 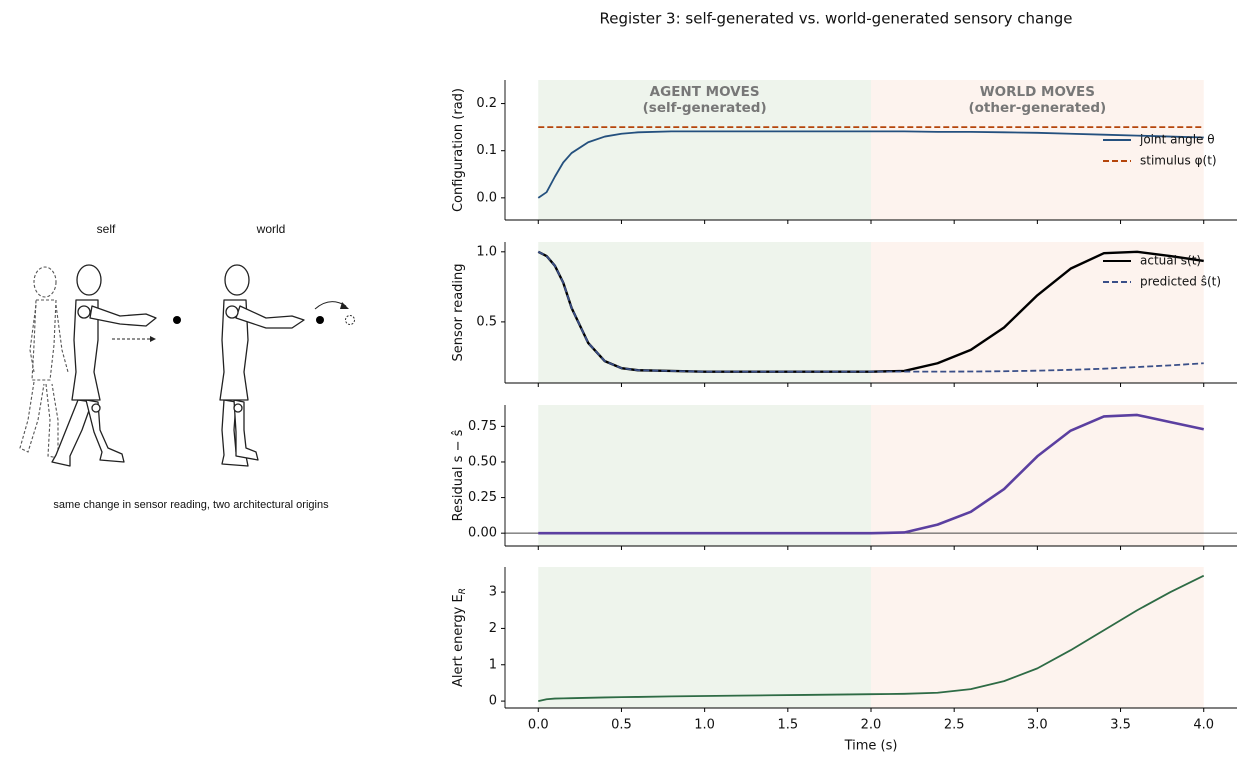 What do you see at coordinates (1203, 725) in the screenshot?
I see `x-tick-label: 4.0` at bounding box center [1203, 725].